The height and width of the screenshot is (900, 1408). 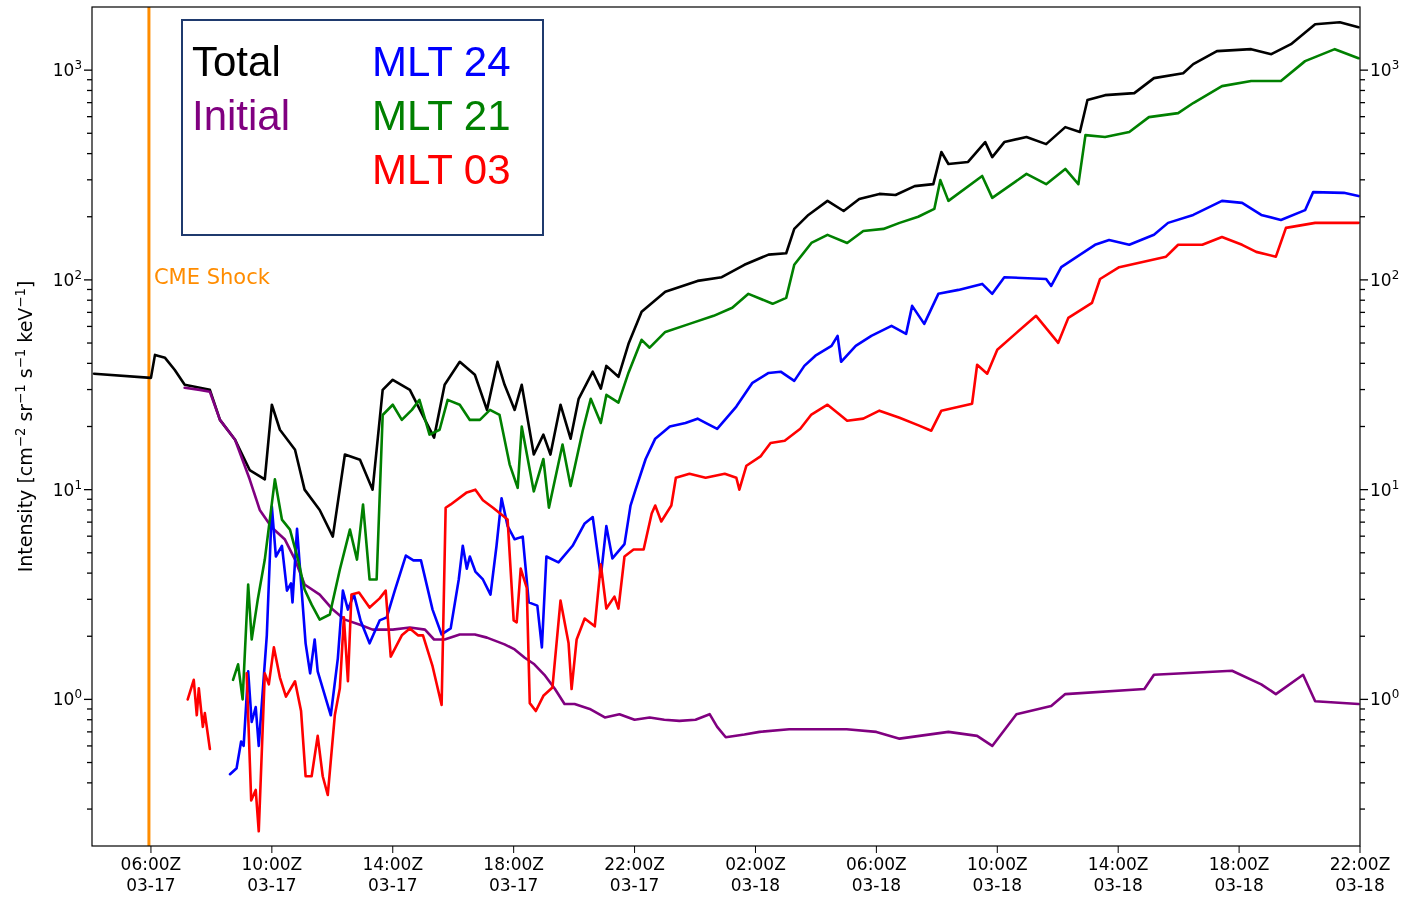 What do you see at coordinates (212, 276) in the screenshot?
I see `ref-line-label: CME Shock` at bounding box center [212, 276].